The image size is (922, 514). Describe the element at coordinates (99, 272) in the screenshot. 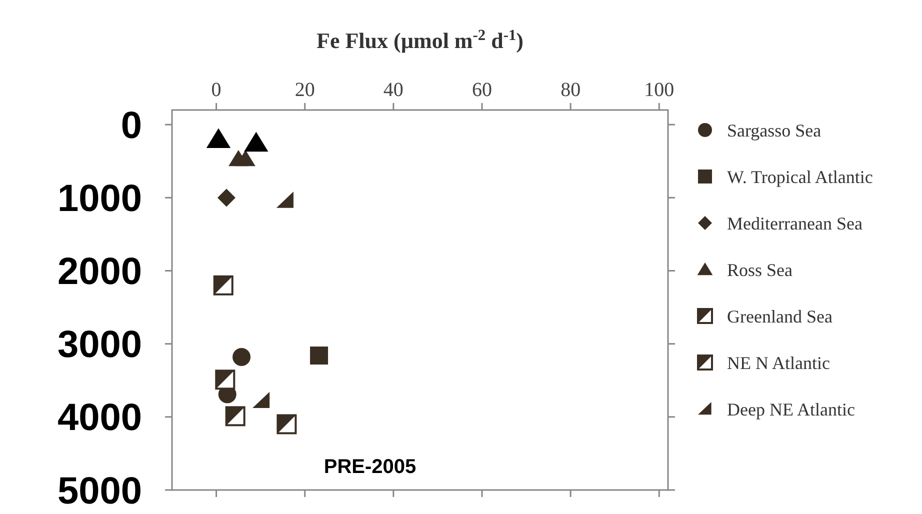

I see `y-tick-label: 2000` at that location.